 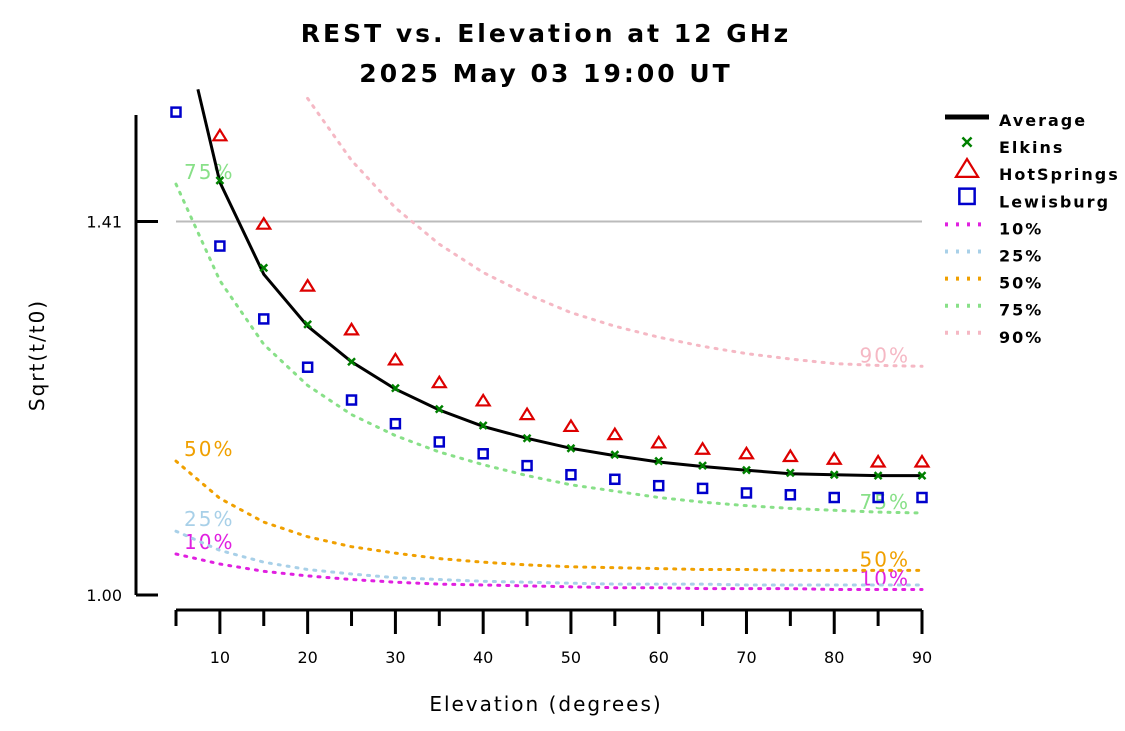 What do you see at coordinates (209, 172) in the screenshot?
I see `percentile-label-left: 75%` at bounding box center [209, 172].